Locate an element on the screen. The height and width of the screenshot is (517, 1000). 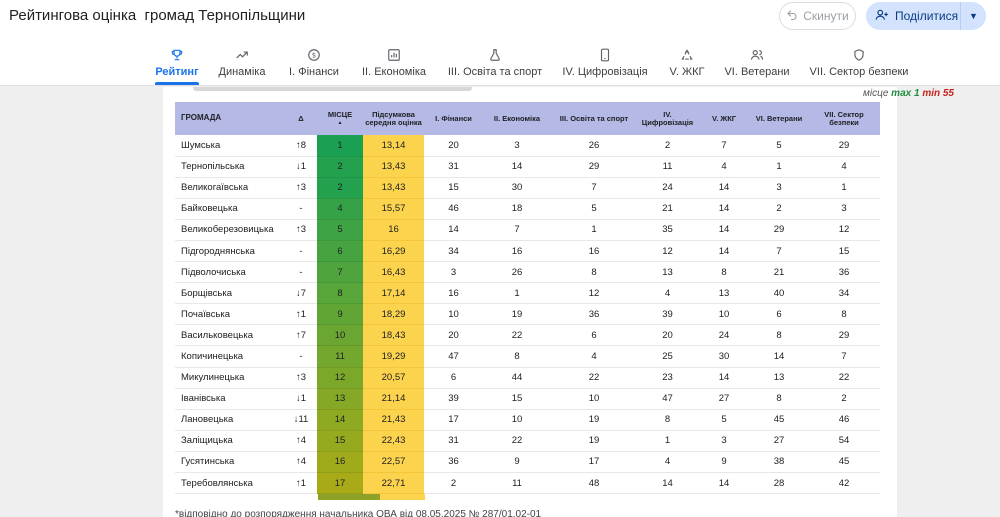
economy-cell: 8 is located at coordinates (517, 356).